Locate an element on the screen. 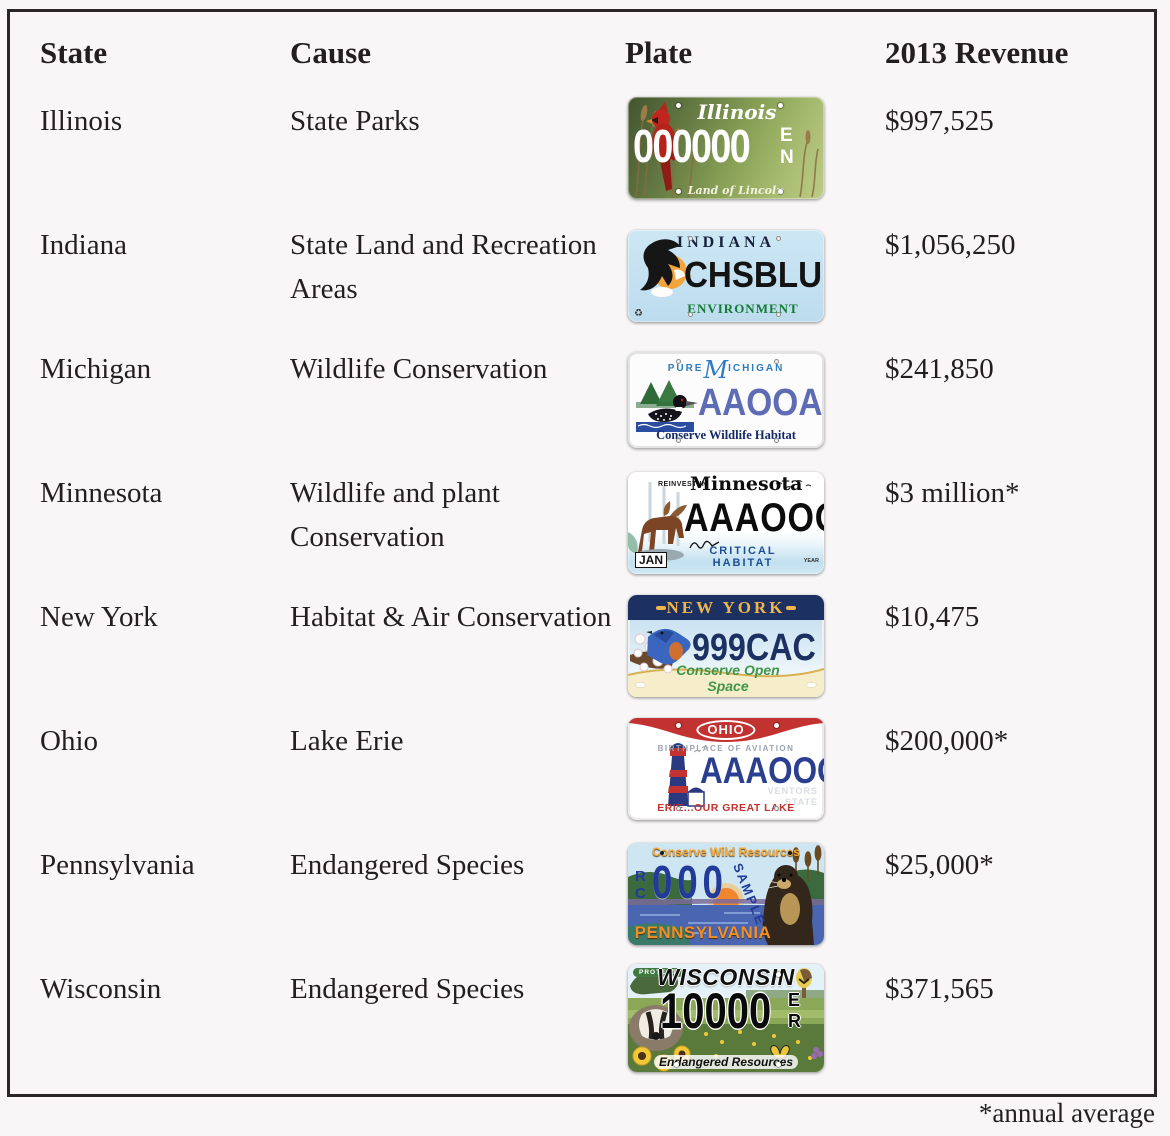 The width and height of the screenshot is (1170, 1136). plate-slogan: Conserve Wildlife Habitat is located at coordinates (726, 435).